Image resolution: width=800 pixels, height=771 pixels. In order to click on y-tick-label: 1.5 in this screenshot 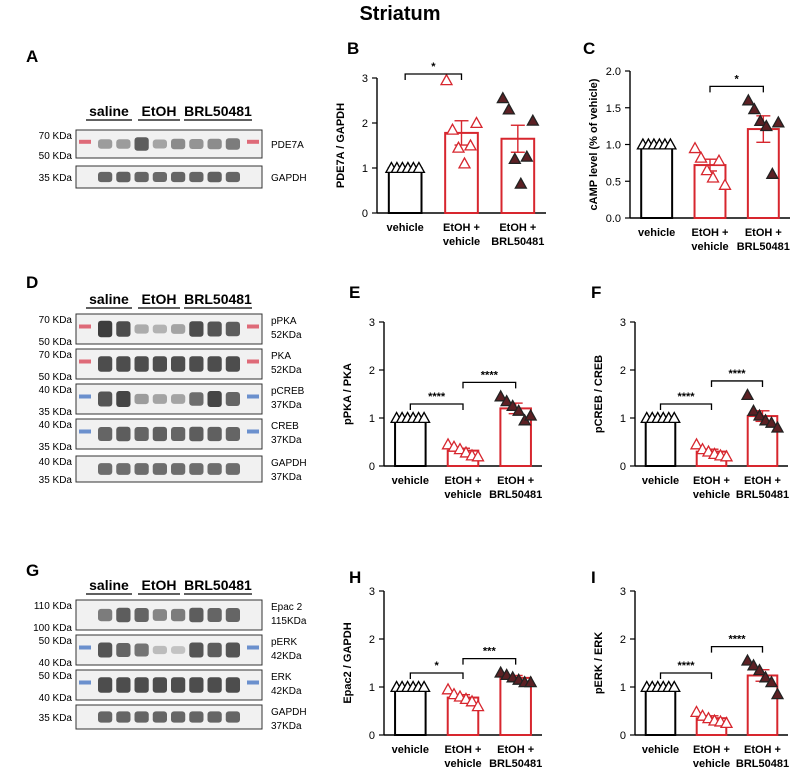, I will do `click(613, 109)`.